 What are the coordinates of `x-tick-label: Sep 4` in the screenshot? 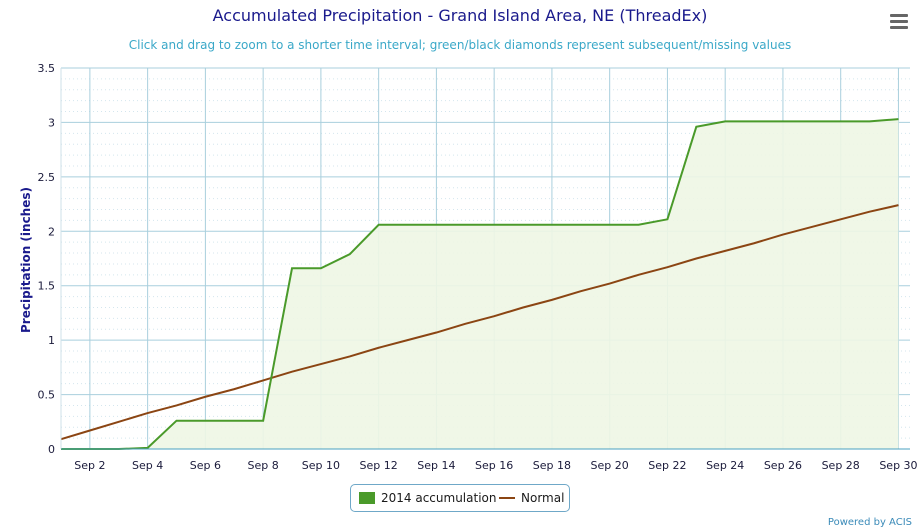 It's located at (147, 465).